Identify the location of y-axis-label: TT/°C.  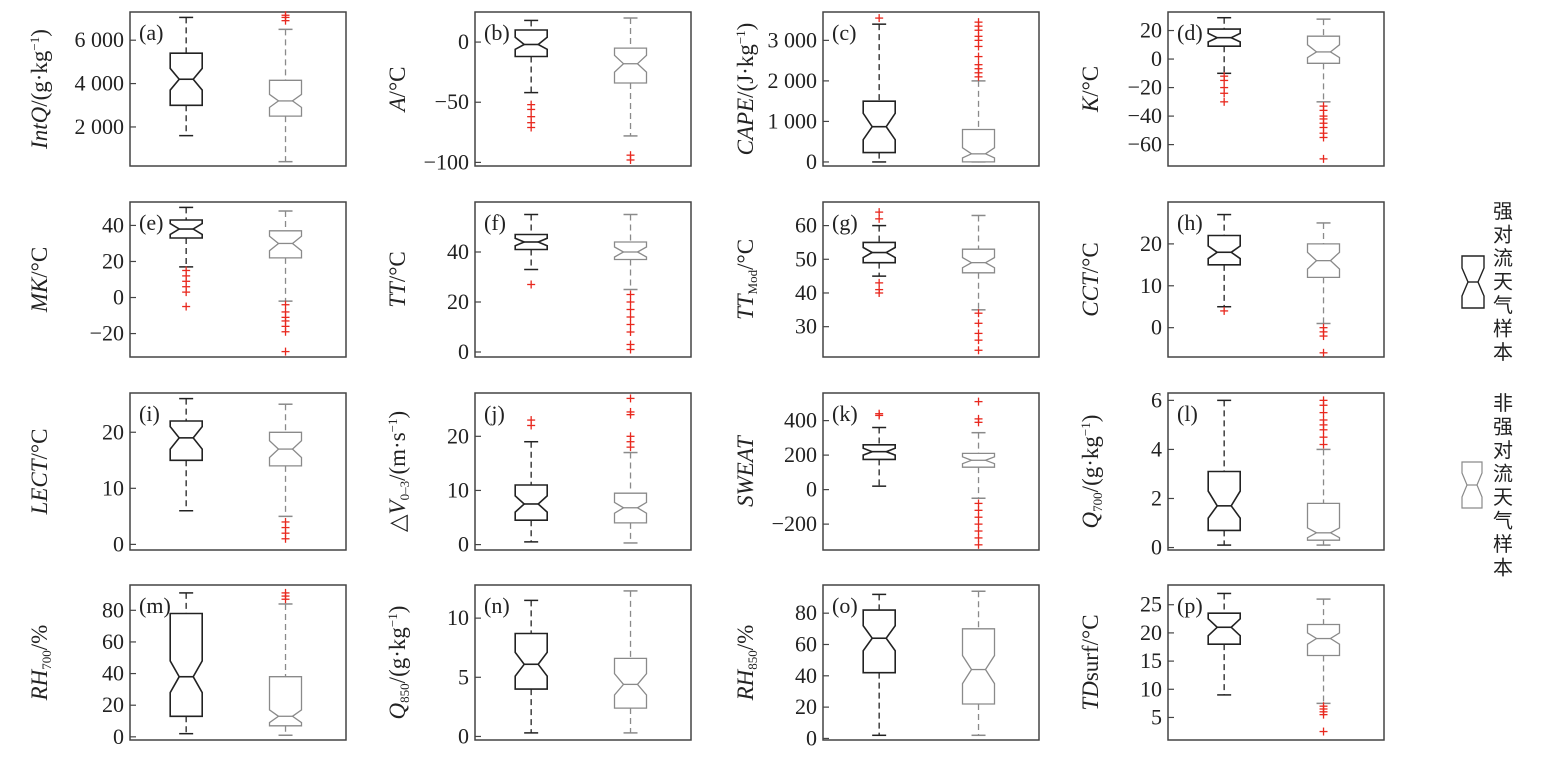
(397, 279).